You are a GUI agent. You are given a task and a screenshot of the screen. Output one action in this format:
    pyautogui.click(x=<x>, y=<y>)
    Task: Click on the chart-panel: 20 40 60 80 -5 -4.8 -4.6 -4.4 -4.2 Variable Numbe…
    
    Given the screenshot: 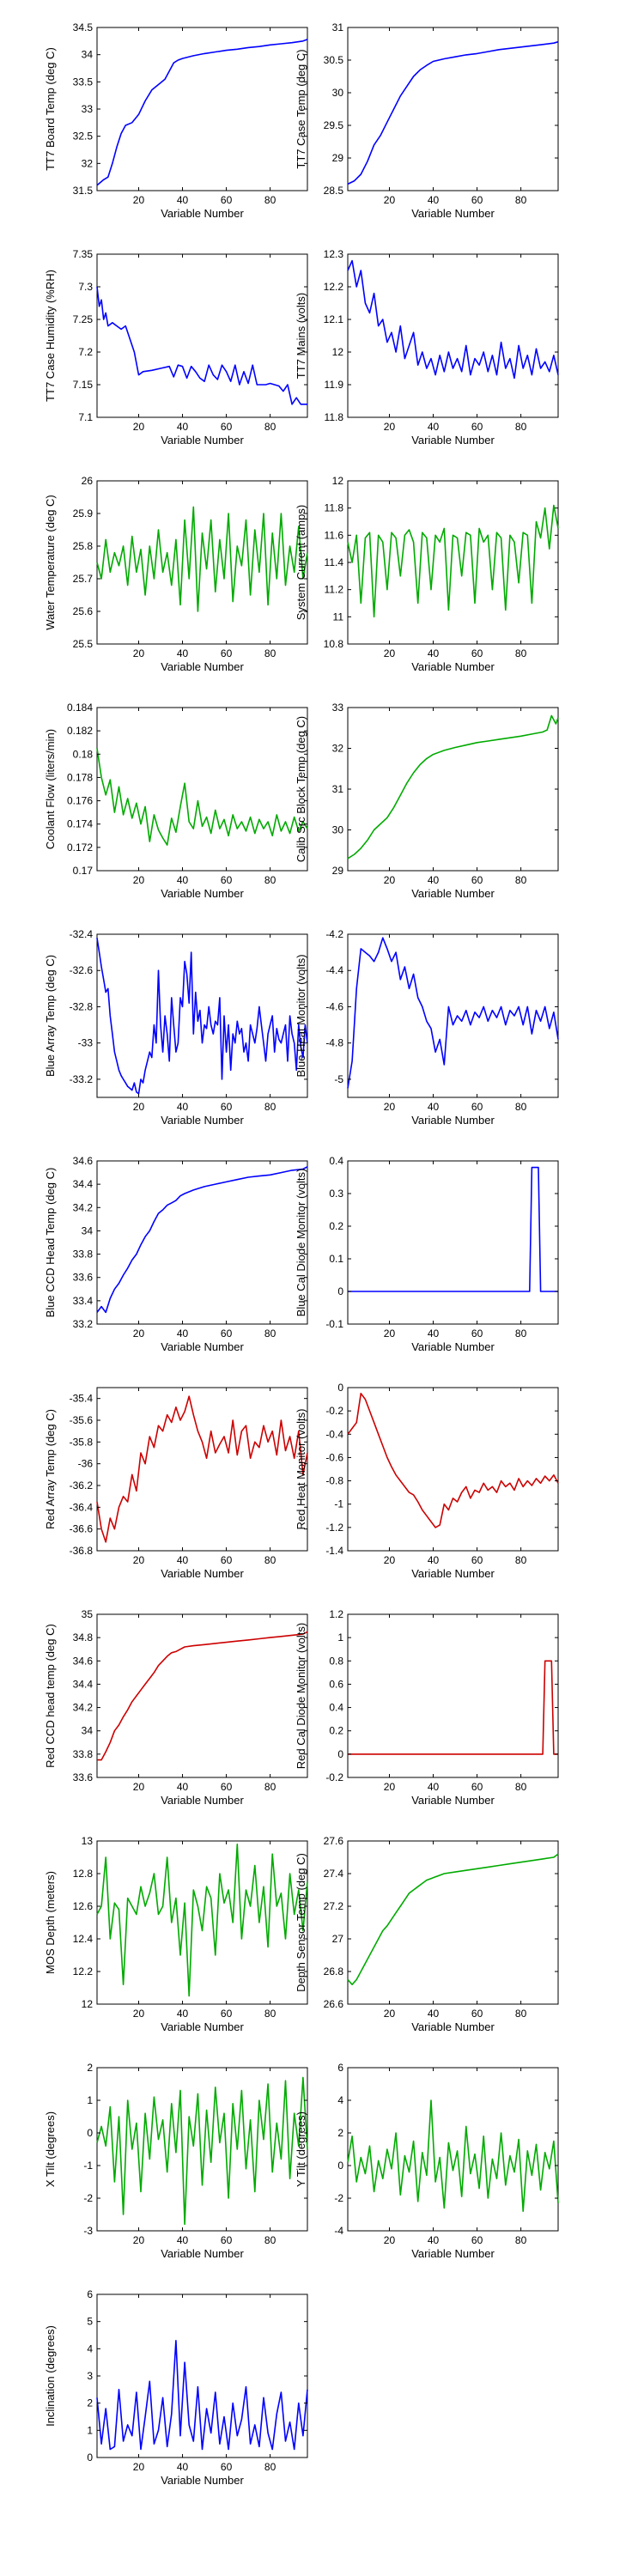 What is the action you would take?
    pyautogui.click(x=427, y=1027)
    